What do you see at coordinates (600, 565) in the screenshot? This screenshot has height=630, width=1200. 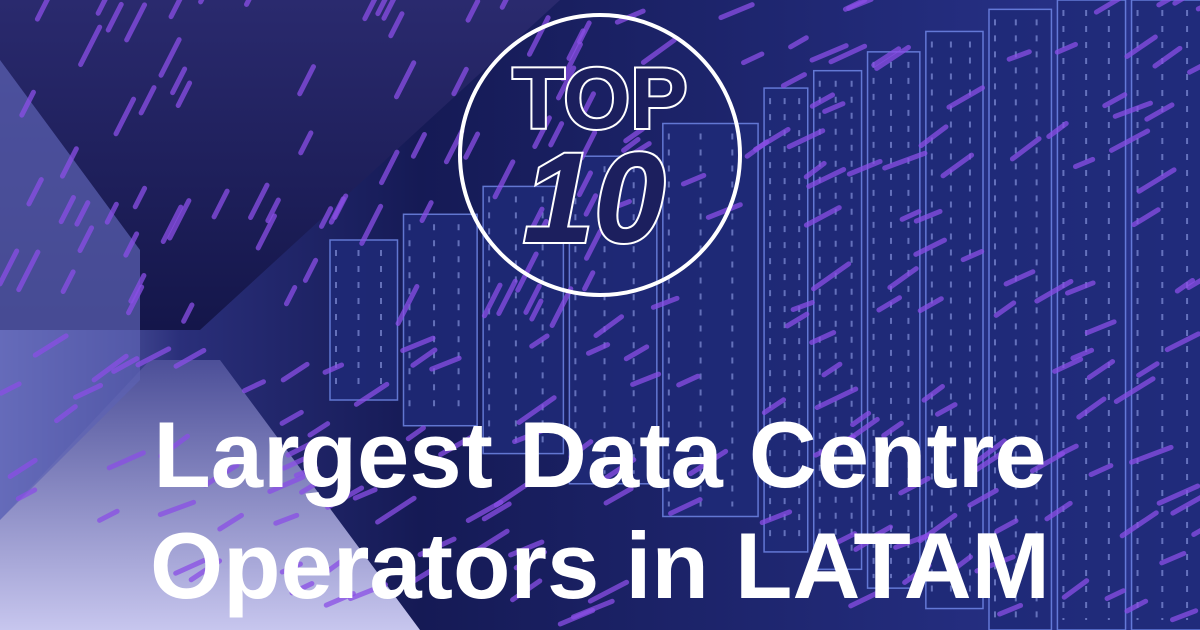 I see `title-line: Operators in LATAM` at bounding box center [600, 565].